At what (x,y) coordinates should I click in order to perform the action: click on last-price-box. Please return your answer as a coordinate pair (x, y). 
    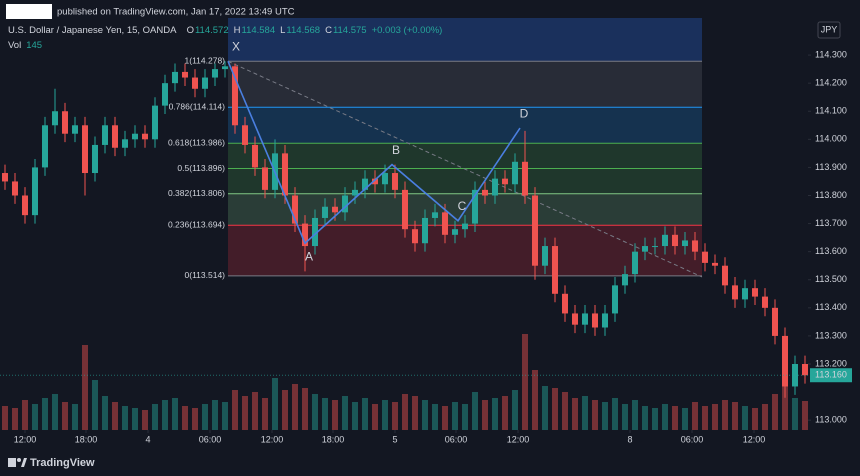
    Looking at the image, I should click on (831, 375).